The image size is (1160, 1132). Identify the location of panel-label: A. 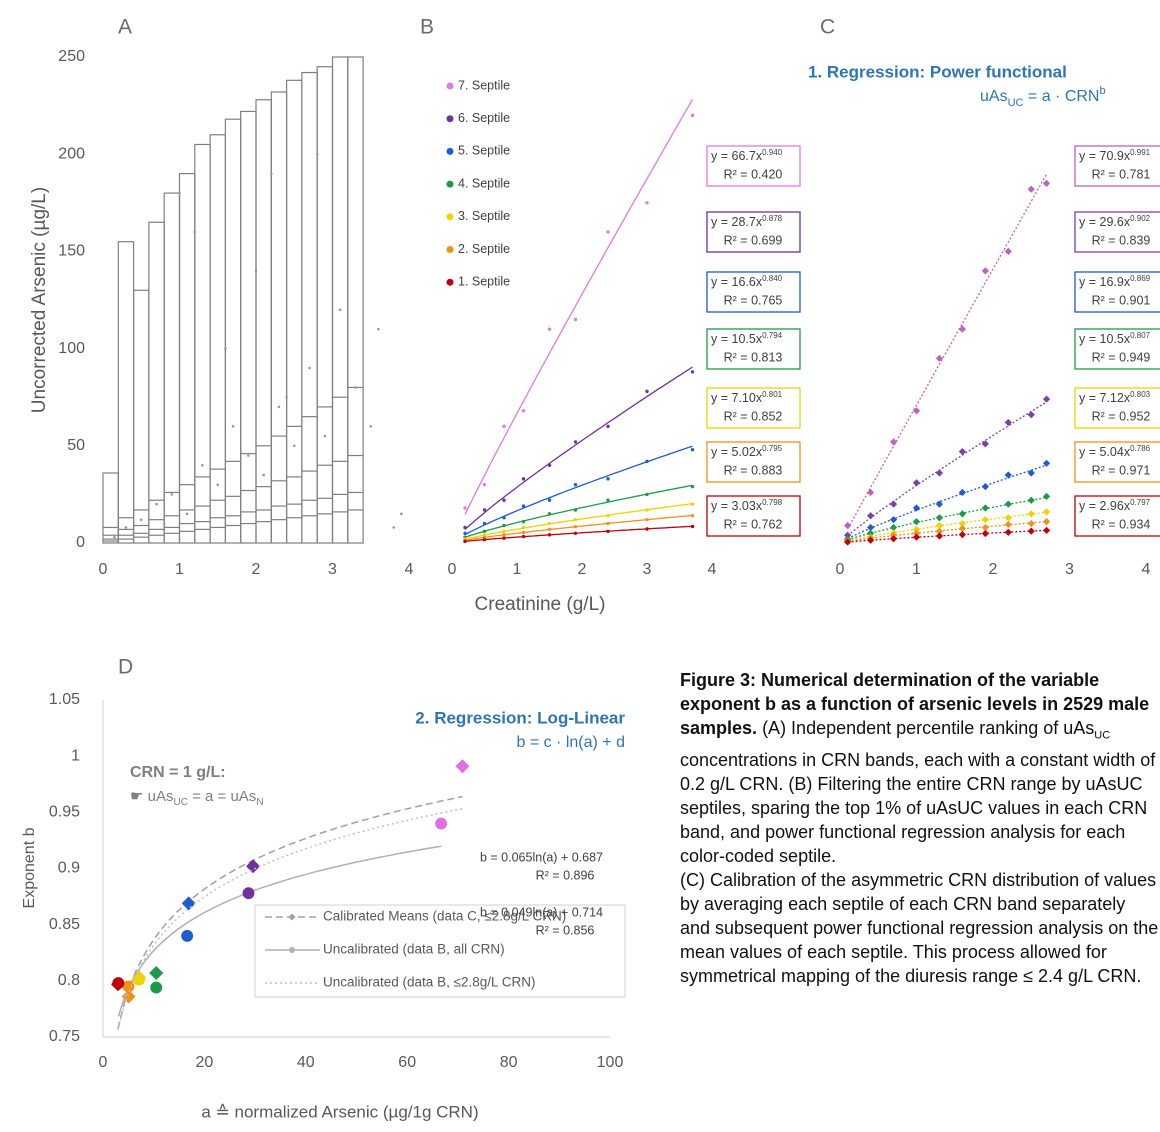
(125, 27).